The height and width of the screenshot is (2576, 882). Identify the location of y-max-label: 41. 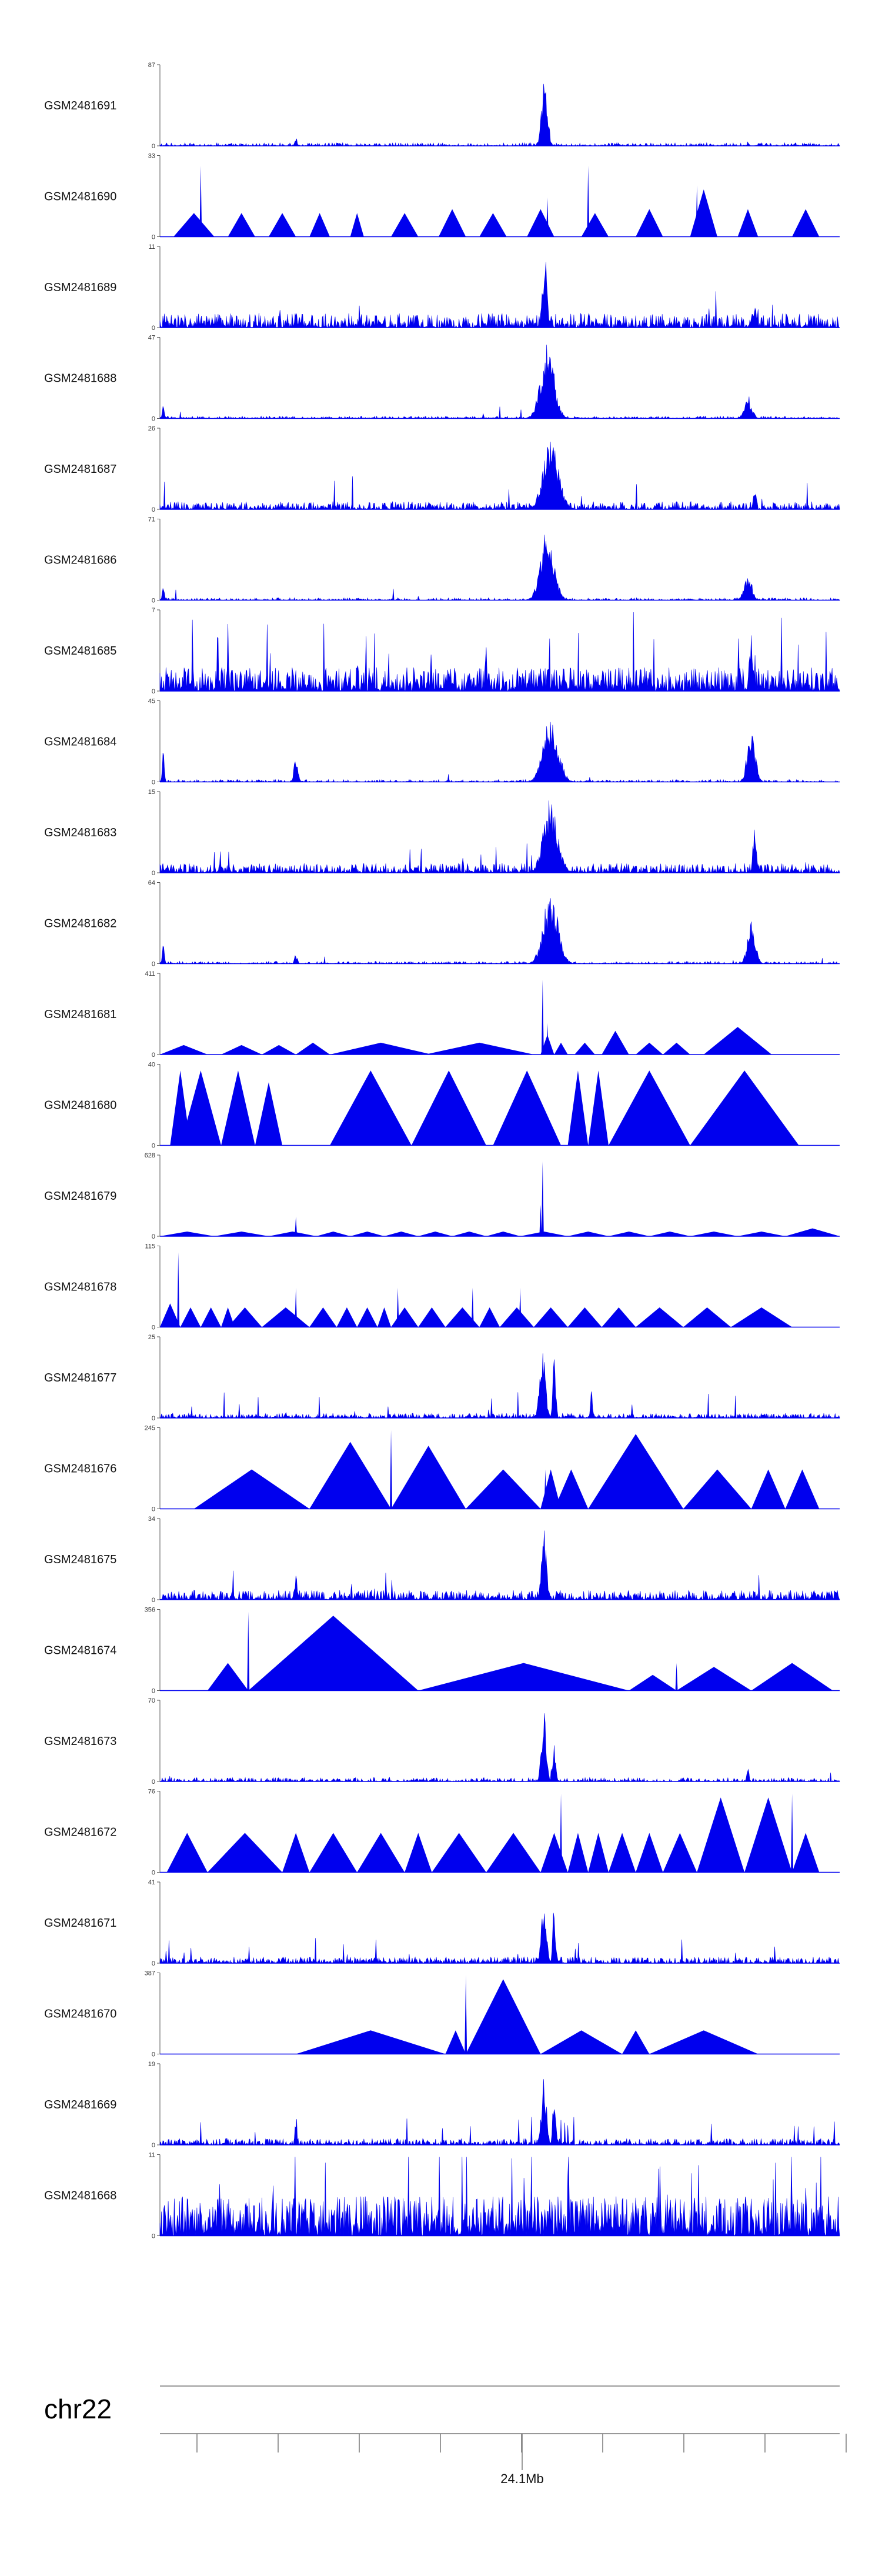
(151, 1882).